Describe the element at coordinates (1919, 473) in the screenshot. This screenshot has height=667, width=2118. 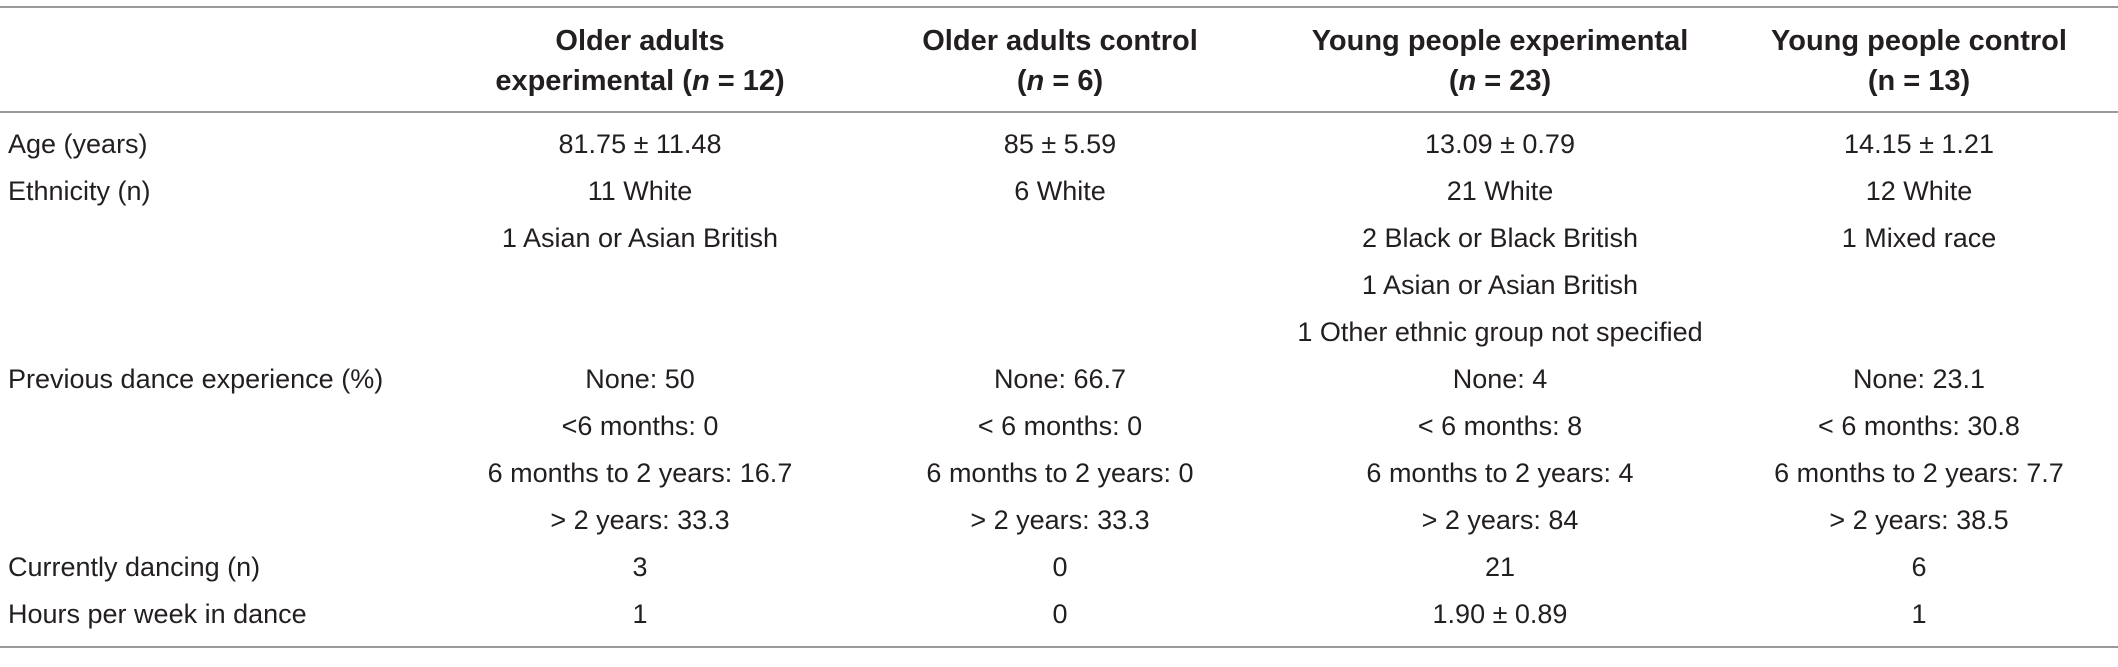
I see `cell-young-people-control: 6 months to 2 years: 7.7` at that location.